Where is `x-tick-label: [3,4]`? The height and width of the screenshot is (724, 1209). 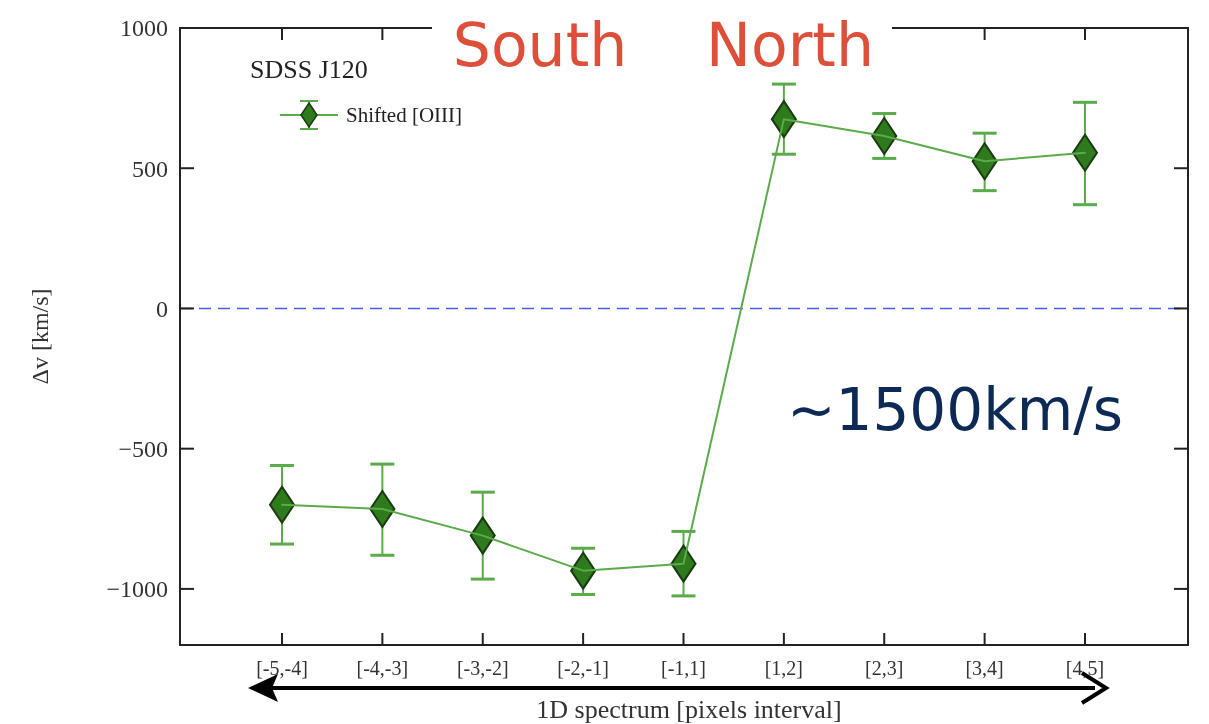
x-tick-label: [3,4] is located at coordinates (984, 668).